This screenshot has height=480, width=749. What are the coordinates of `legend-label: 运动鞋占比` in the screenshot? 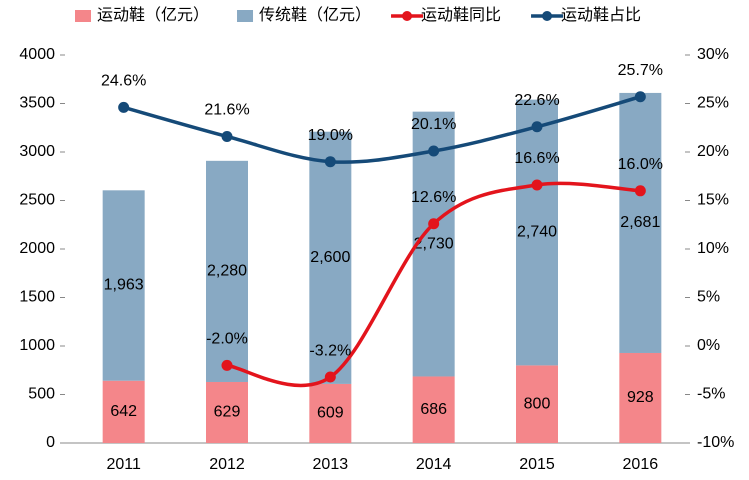 It's located at (601, 15).